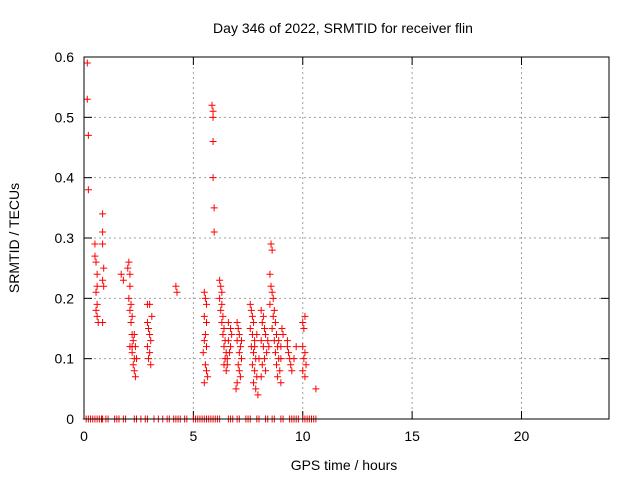 Image resolution: width=640 pixels, height=480 pixels. I want to click on x-axis-title: GPS time / hours, so click(344, 465).